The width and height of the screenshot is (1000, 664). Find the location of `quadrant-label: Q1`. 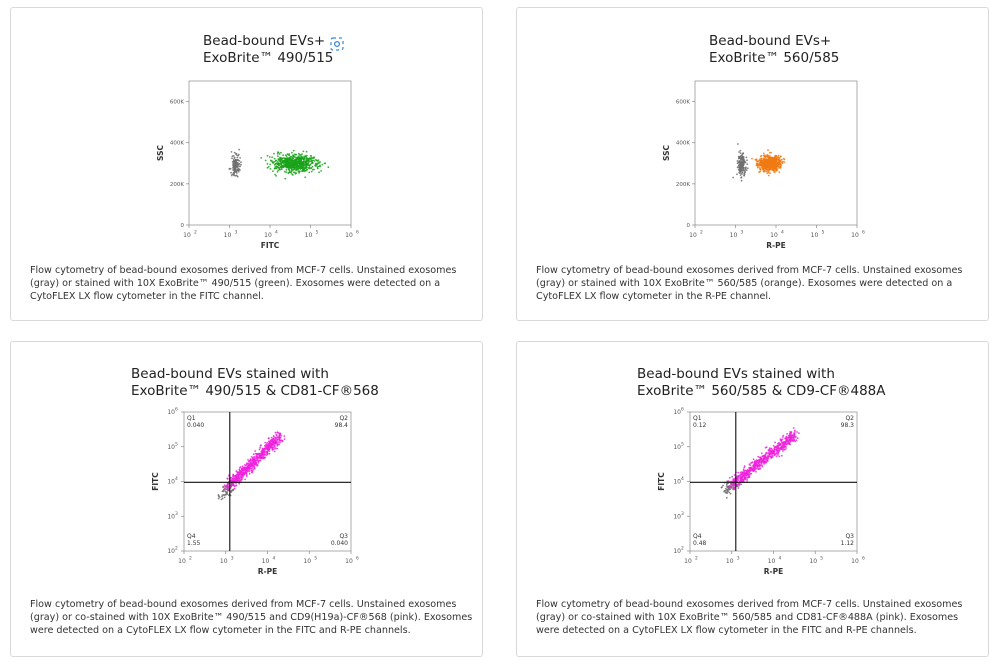

quadrant-label: Q1 is located at coordinates (697, 418).